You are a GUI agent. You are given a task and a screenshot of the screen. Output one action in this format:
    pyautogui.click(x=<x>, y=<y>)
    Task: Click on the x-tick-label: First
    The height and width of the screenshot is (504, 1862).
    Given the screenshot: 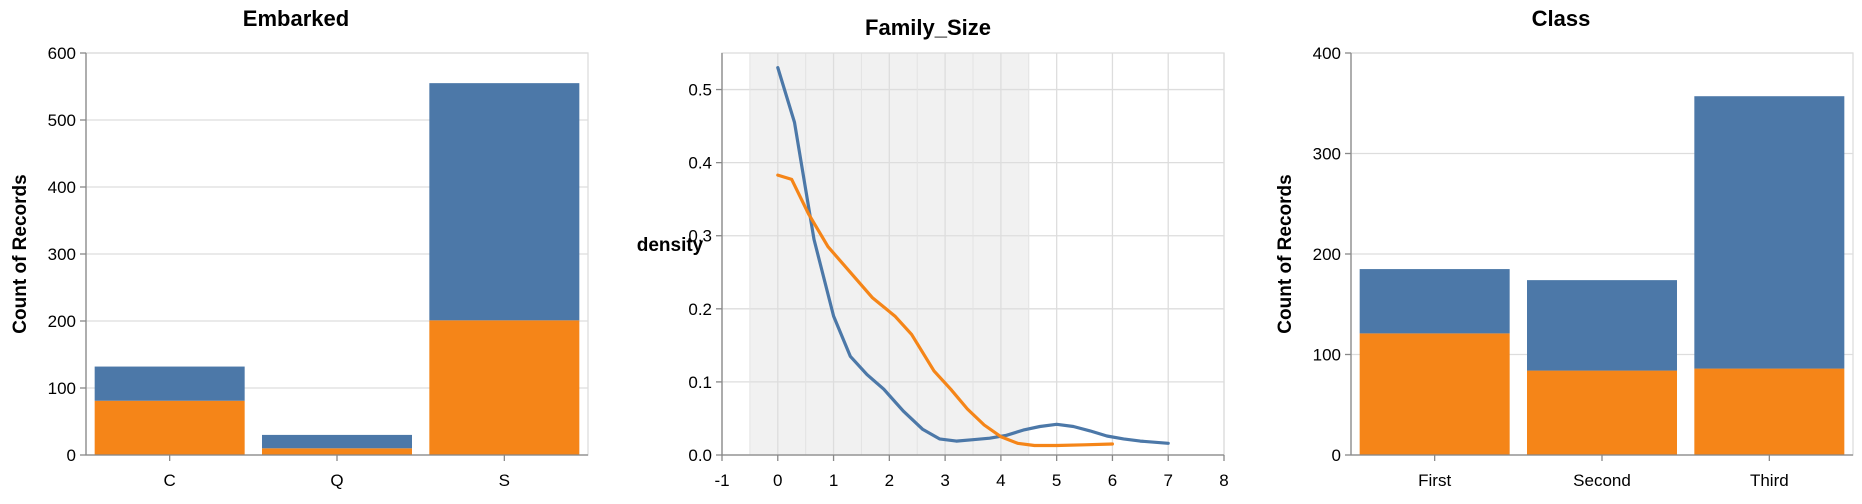 What is the action you would take?
    pyautogui.click(x=1434, y=480)
    